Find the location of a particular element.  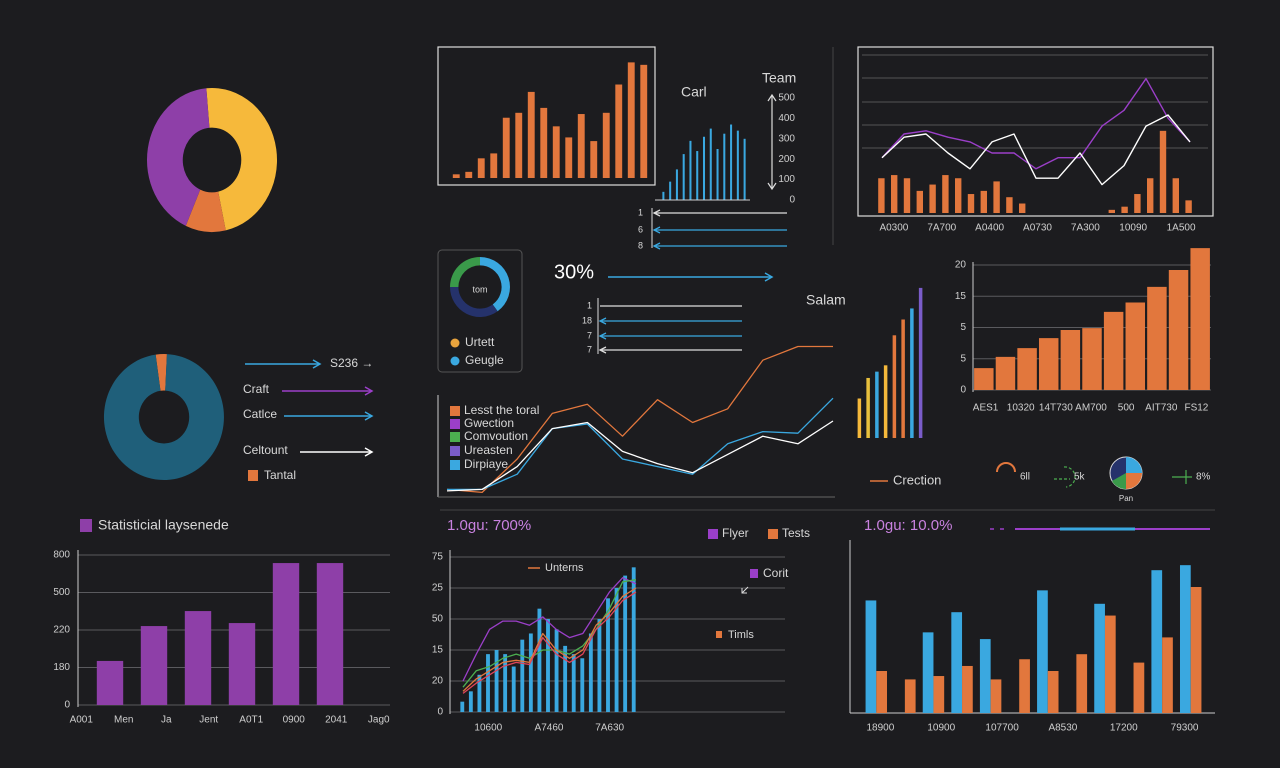

gauge-label: 6ll is located at coordinates (1025, 477).